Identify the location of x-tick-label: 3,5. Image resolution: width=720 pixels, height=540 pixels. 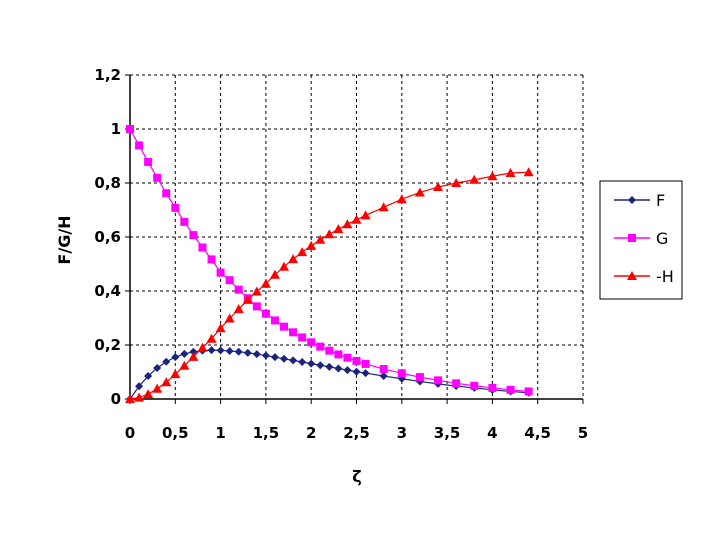
(447, 433).